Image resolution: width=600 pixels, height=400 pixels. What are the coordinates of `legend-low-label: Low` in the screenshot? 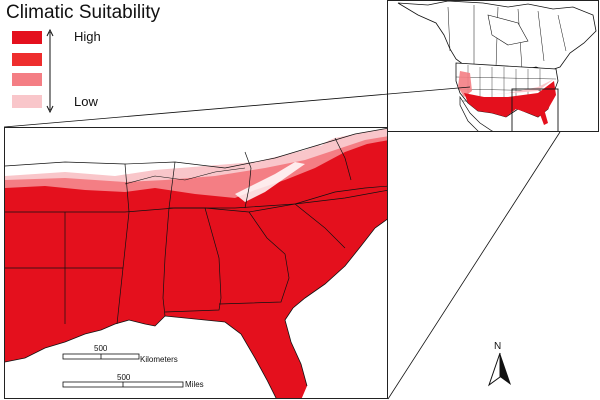 It's located at (86, 101).